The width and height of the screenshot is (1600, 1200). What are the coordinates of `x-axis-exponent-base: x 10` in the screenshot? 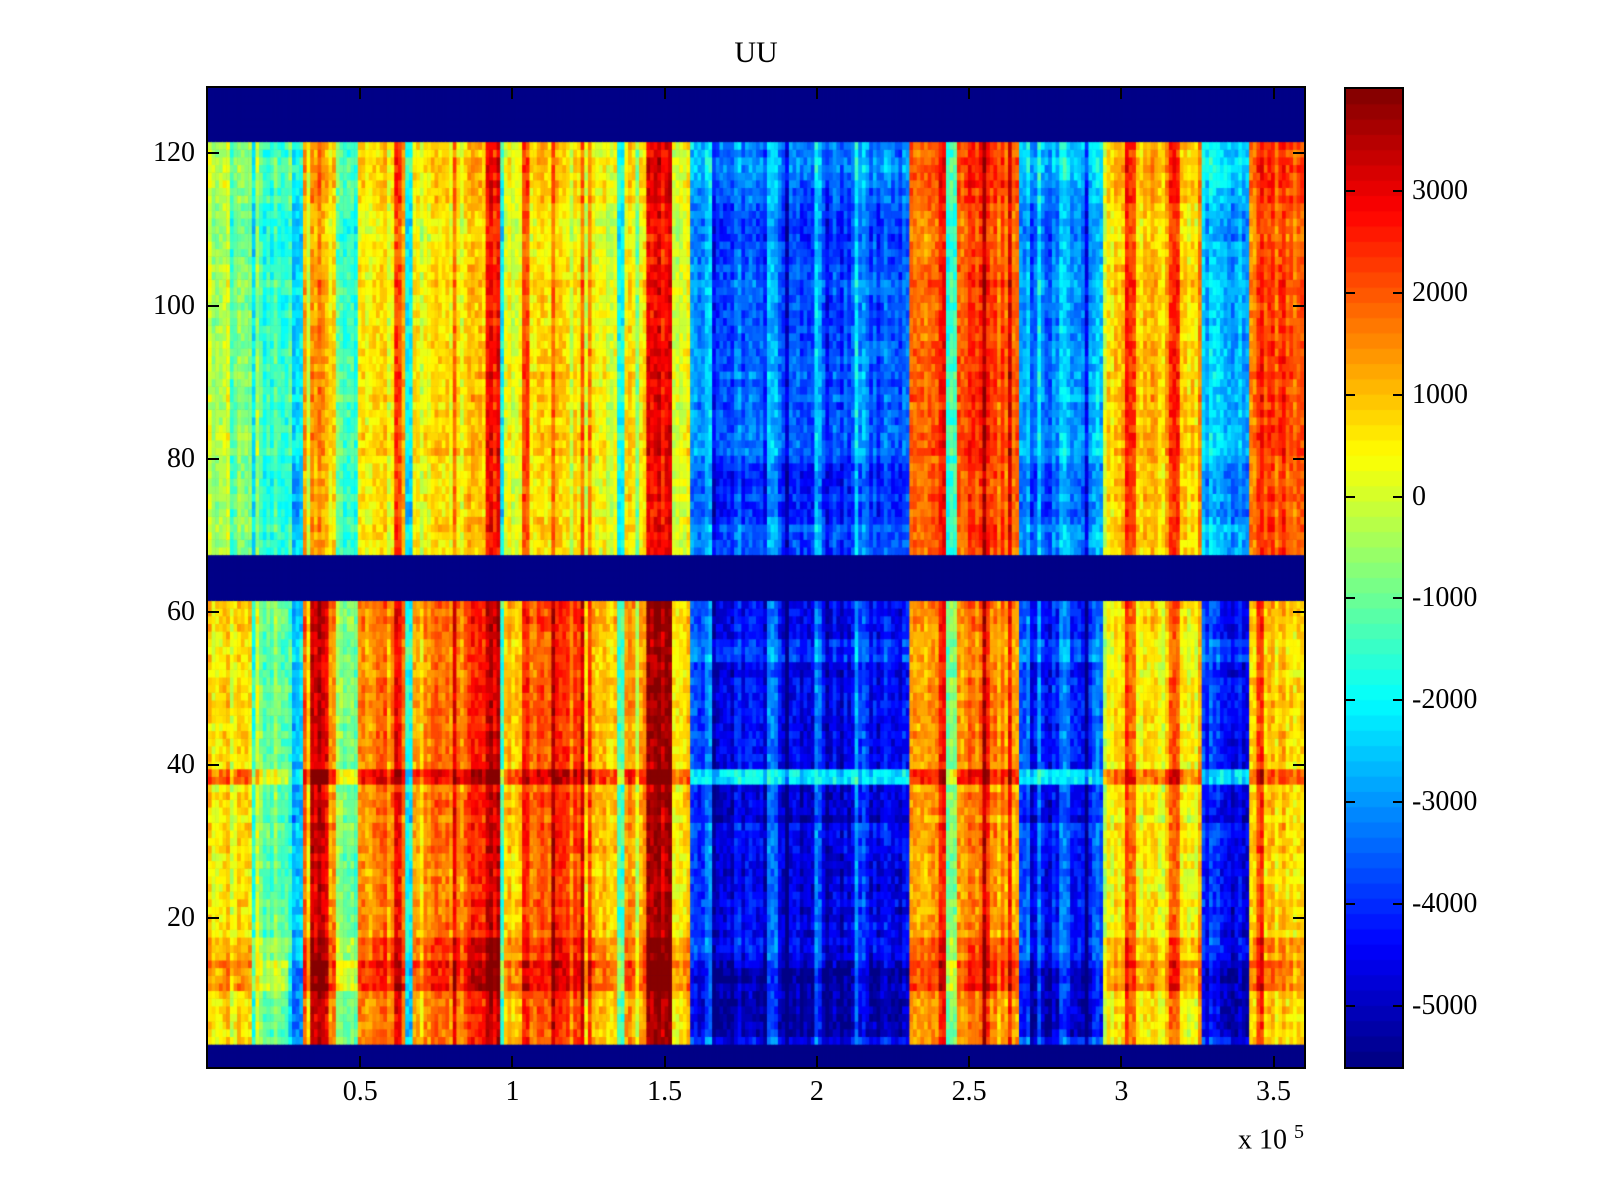 It's located at (1262, 1140).